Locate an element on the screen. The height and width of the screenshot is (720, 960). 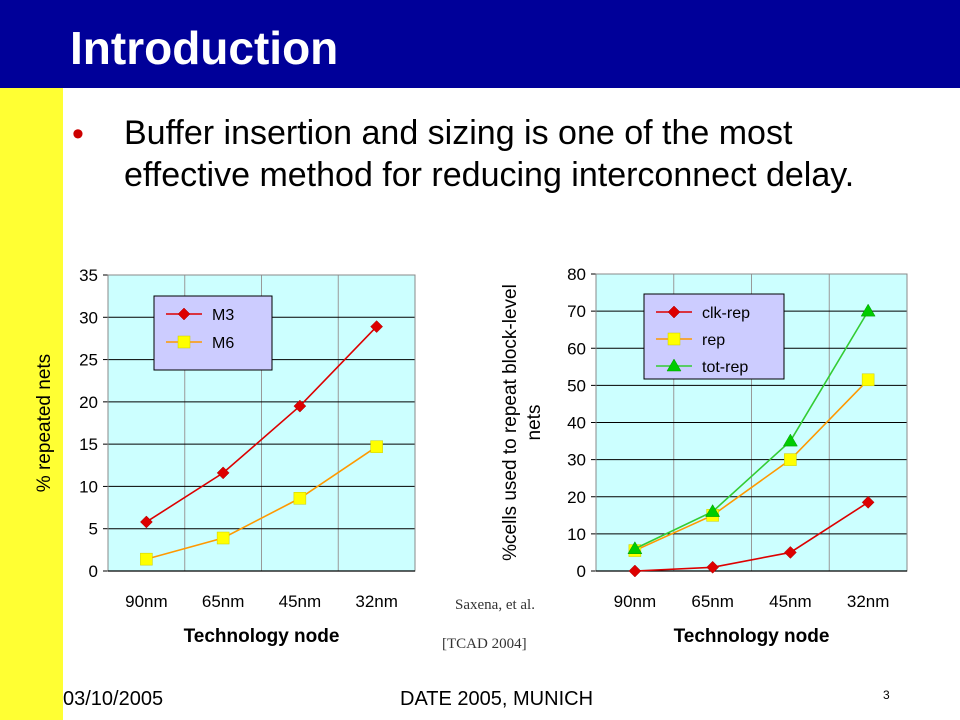
page-number: 3 is located at coordinates (886, 695).